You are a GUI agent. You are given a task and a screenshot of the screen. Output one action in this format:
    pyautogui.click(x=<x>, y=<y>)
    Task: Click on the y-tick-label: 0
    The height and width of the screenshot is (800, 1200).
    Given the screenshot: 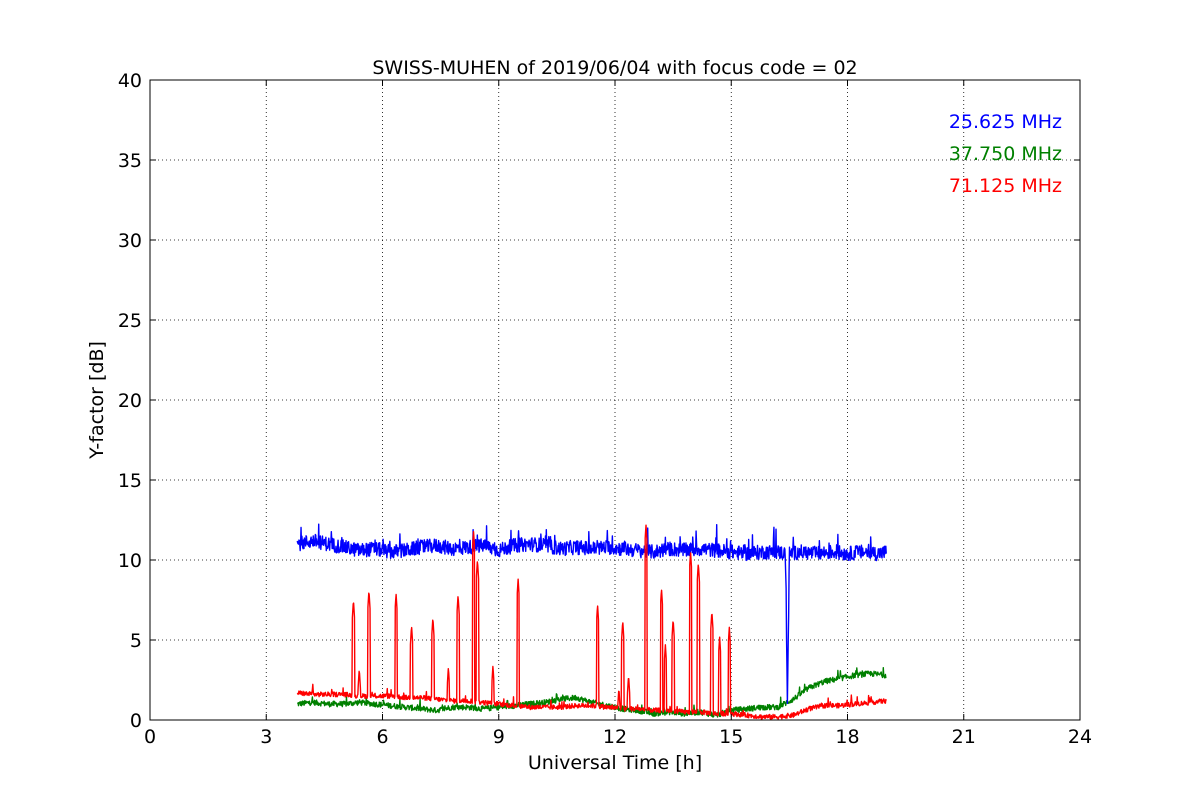 What is the action you would take?
    pyautogui.click(x=136, y=721)
    